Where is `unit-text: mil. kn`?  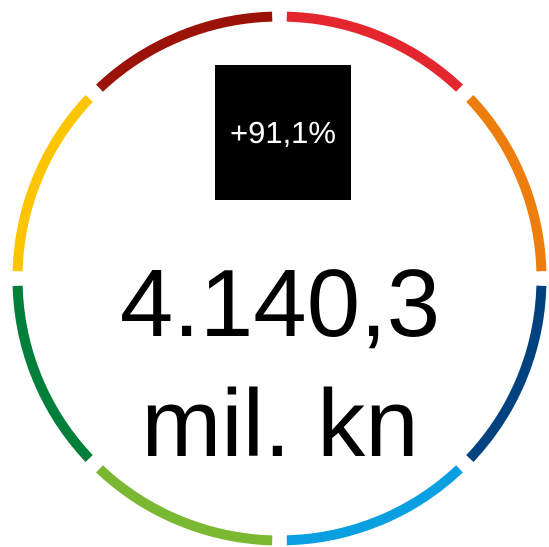 unit-text: mil. kn is located at coordinates (279, 423).